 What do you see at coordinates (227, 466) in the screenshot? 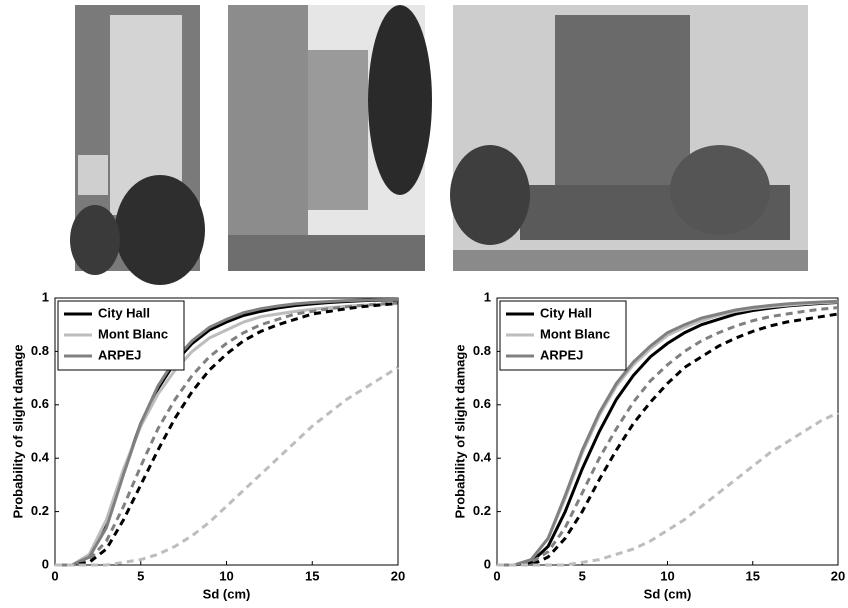
I see `series-line` at bounding box center [227, 466].